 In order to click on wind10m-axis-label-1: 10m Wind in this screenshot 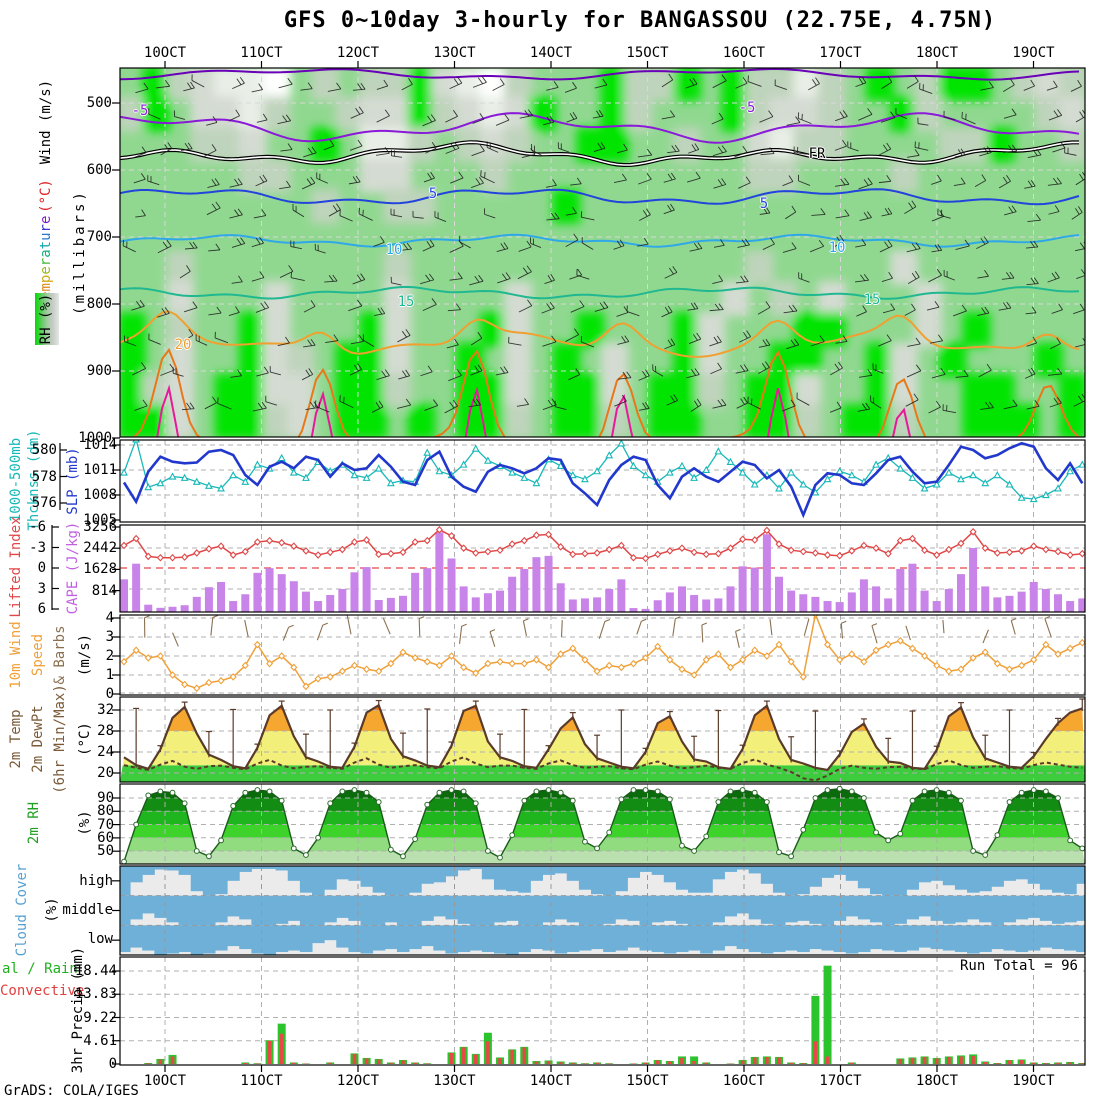, I will do `click(16, 655)`.